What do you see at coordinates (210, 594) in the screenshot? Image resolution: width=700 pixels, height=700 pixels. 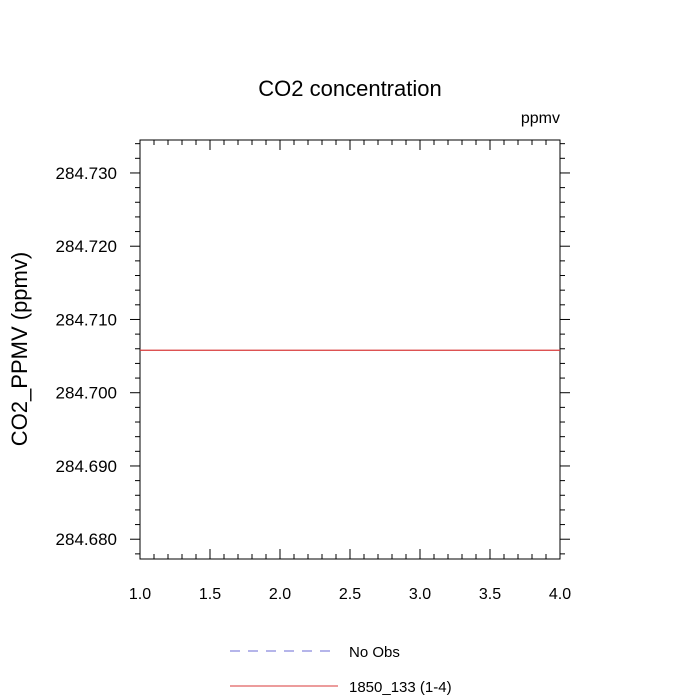 I see `x-tick-label: 1.5` at bounding box center [210, 594].